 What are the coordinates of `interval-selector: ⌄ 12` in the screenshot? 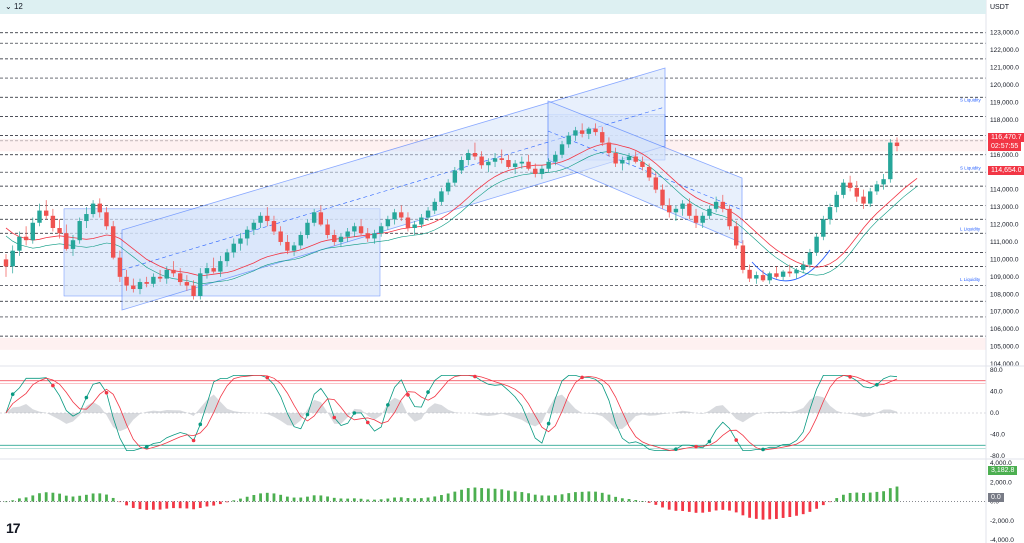 It's located at (14, 6).